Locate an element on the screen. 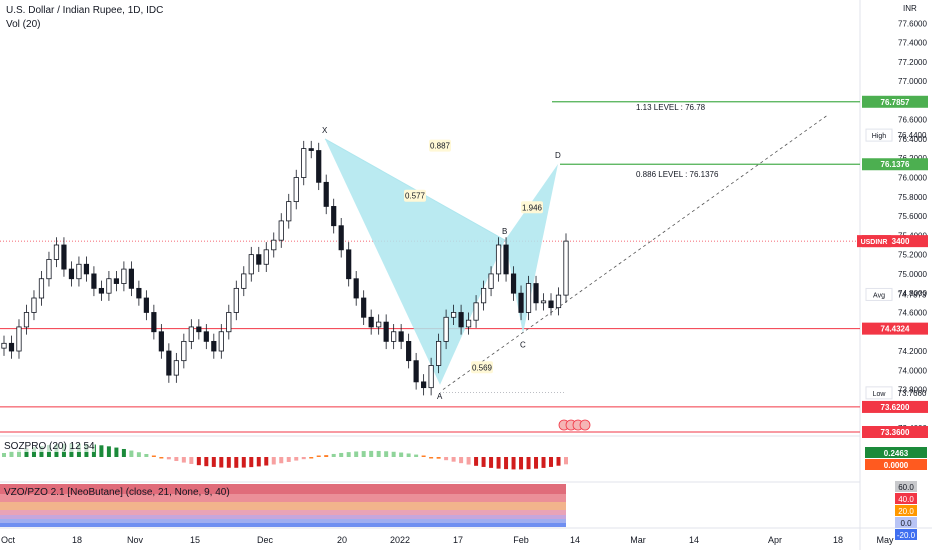 The height and width of the screenshot is (550, 932). tag-avg-label-bg is located at coordinates (879, 294).